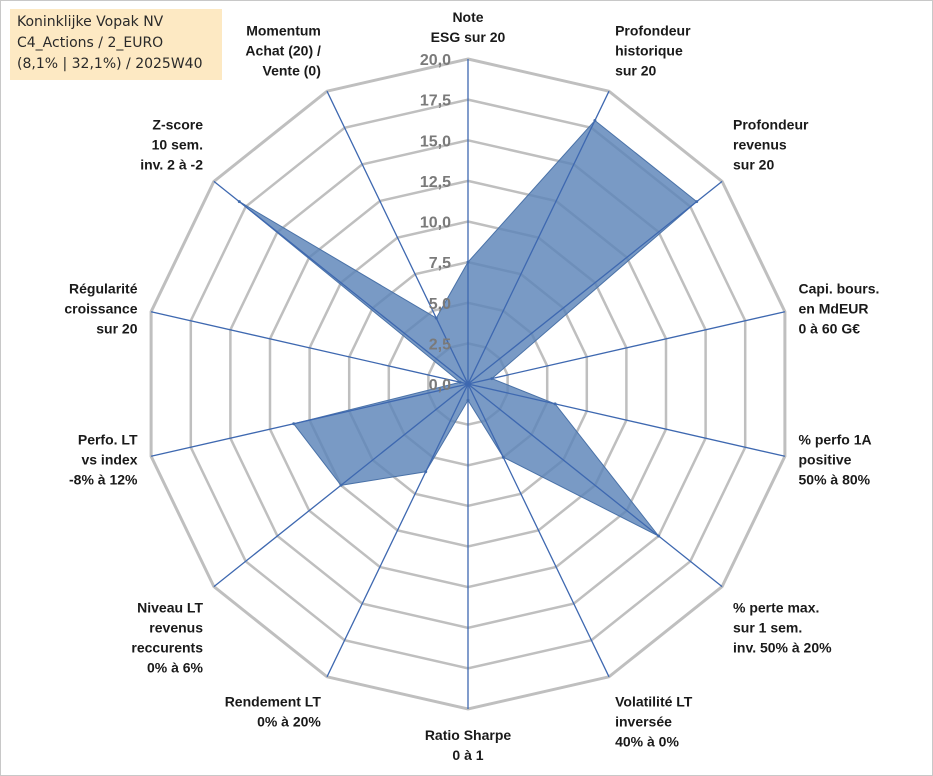 This screenshot has height=776, width=933. I want to click on axis-label: % perte max. sur 1 sem. inv. 50% à 20%, so click(782, 627).